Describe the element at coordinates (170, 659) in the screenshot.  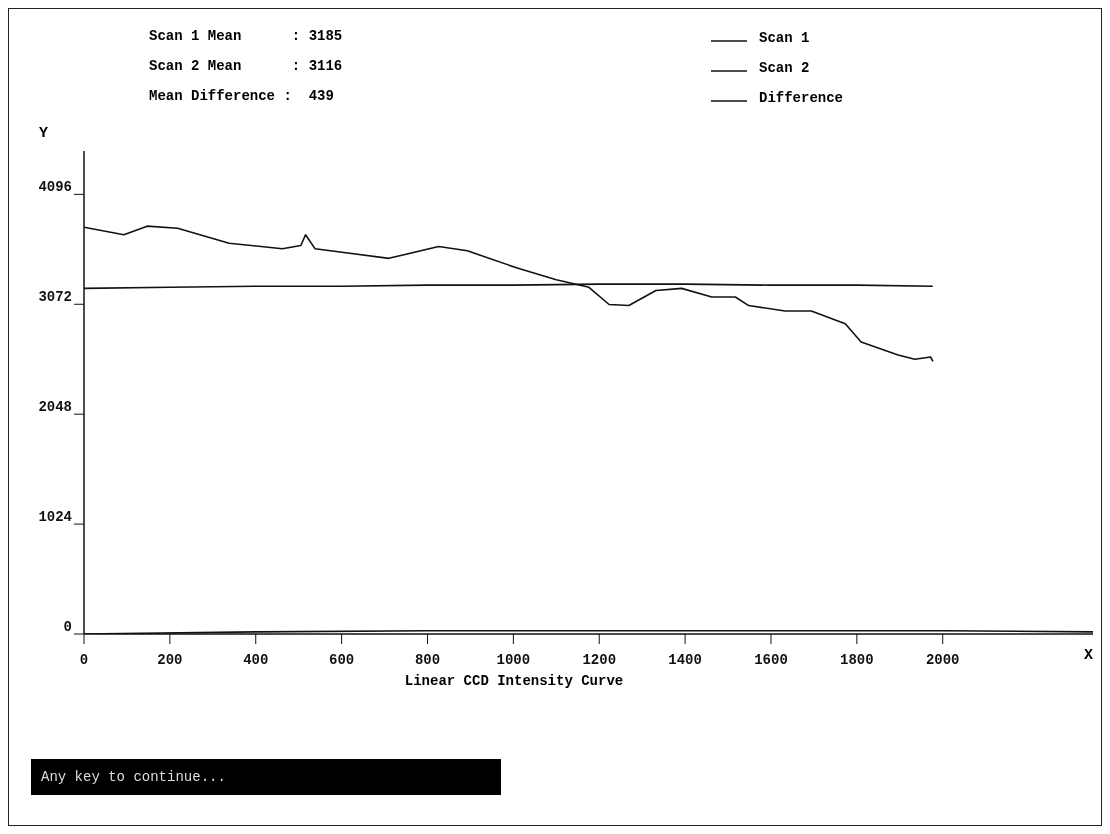
I see `x-tick-label: 200` at that location.